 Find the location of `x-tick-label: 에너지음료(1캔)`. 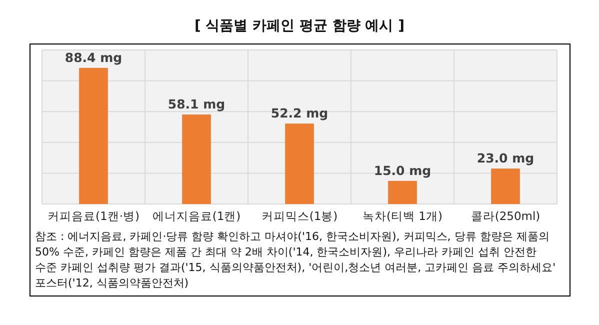

x-tick-label: 에너지음료(1캔) is located at coordinates (196, 216).